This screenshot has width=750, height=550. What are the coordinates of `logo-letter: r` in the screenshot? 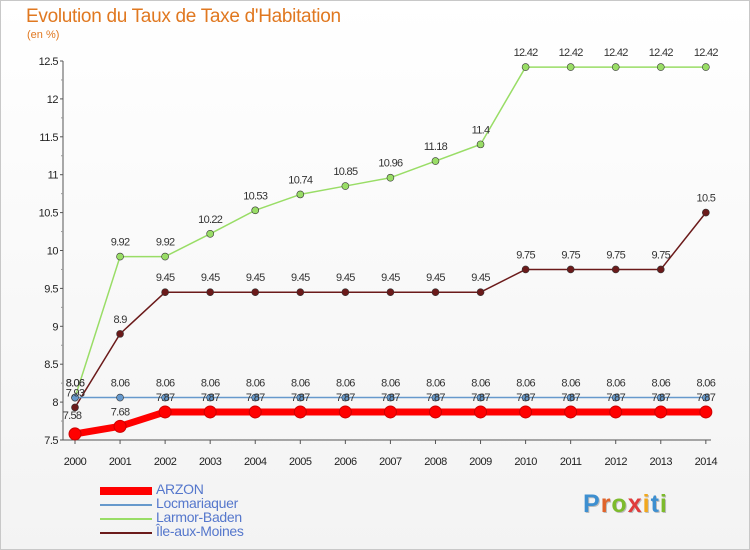 It's located at (606, 504).